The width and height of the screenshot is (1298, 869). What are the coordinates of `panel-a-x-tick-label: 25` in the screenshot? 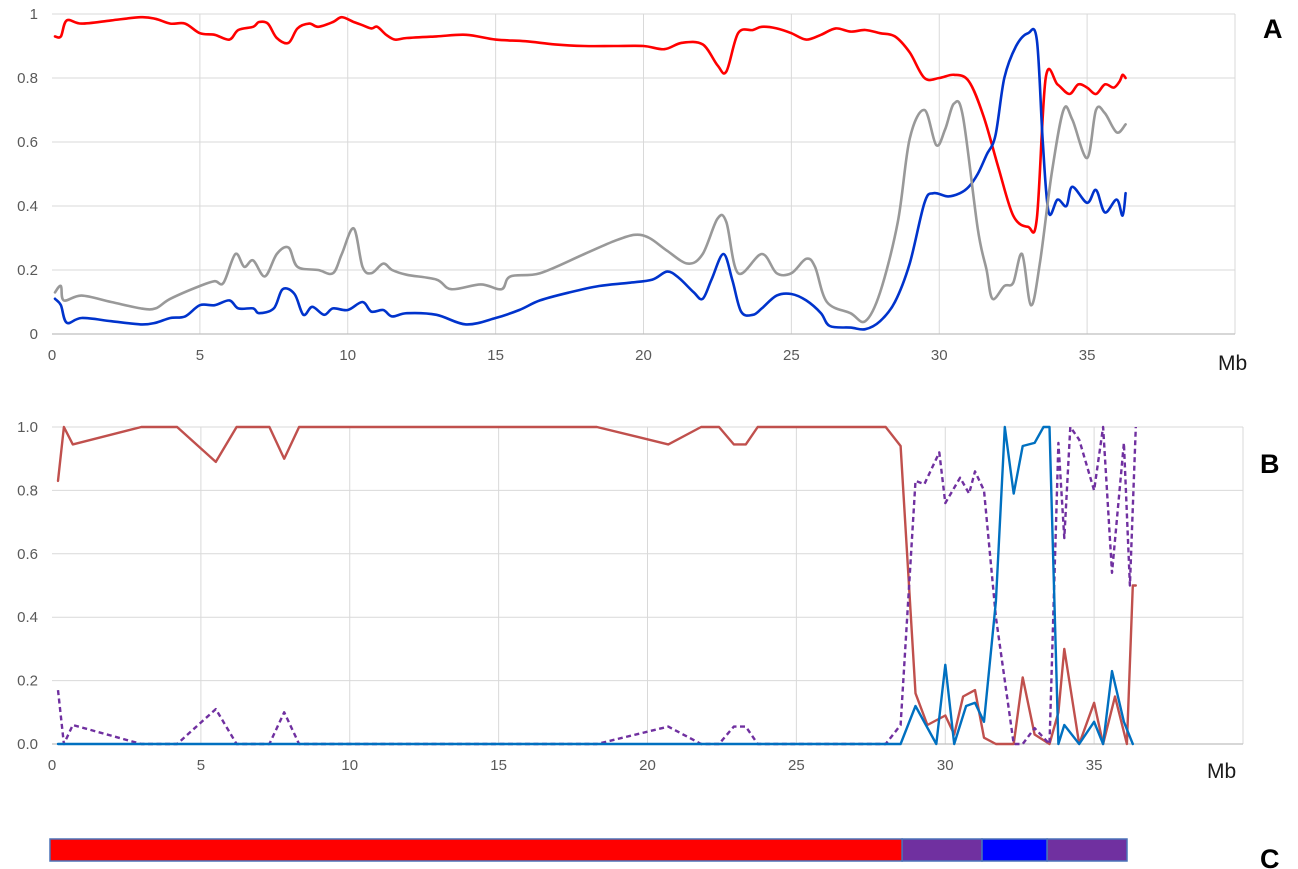 It's located at (791, 355).